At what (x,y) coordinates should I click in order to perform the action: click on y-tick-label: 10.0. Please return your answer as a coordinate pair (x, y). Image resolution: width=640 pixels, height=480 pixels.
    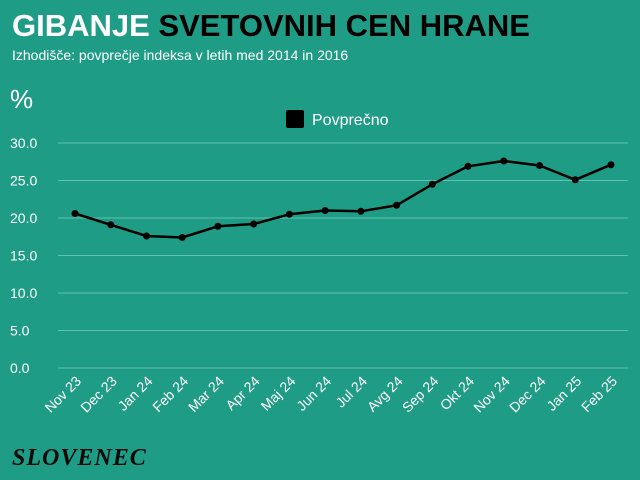
    Looking at the image, I should click on (23, 293).